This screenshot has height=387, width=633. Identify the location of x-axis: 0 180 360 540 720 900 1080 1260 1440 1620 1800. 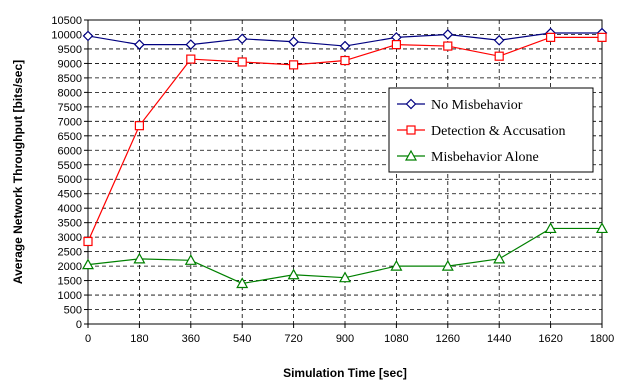
(349, 334).